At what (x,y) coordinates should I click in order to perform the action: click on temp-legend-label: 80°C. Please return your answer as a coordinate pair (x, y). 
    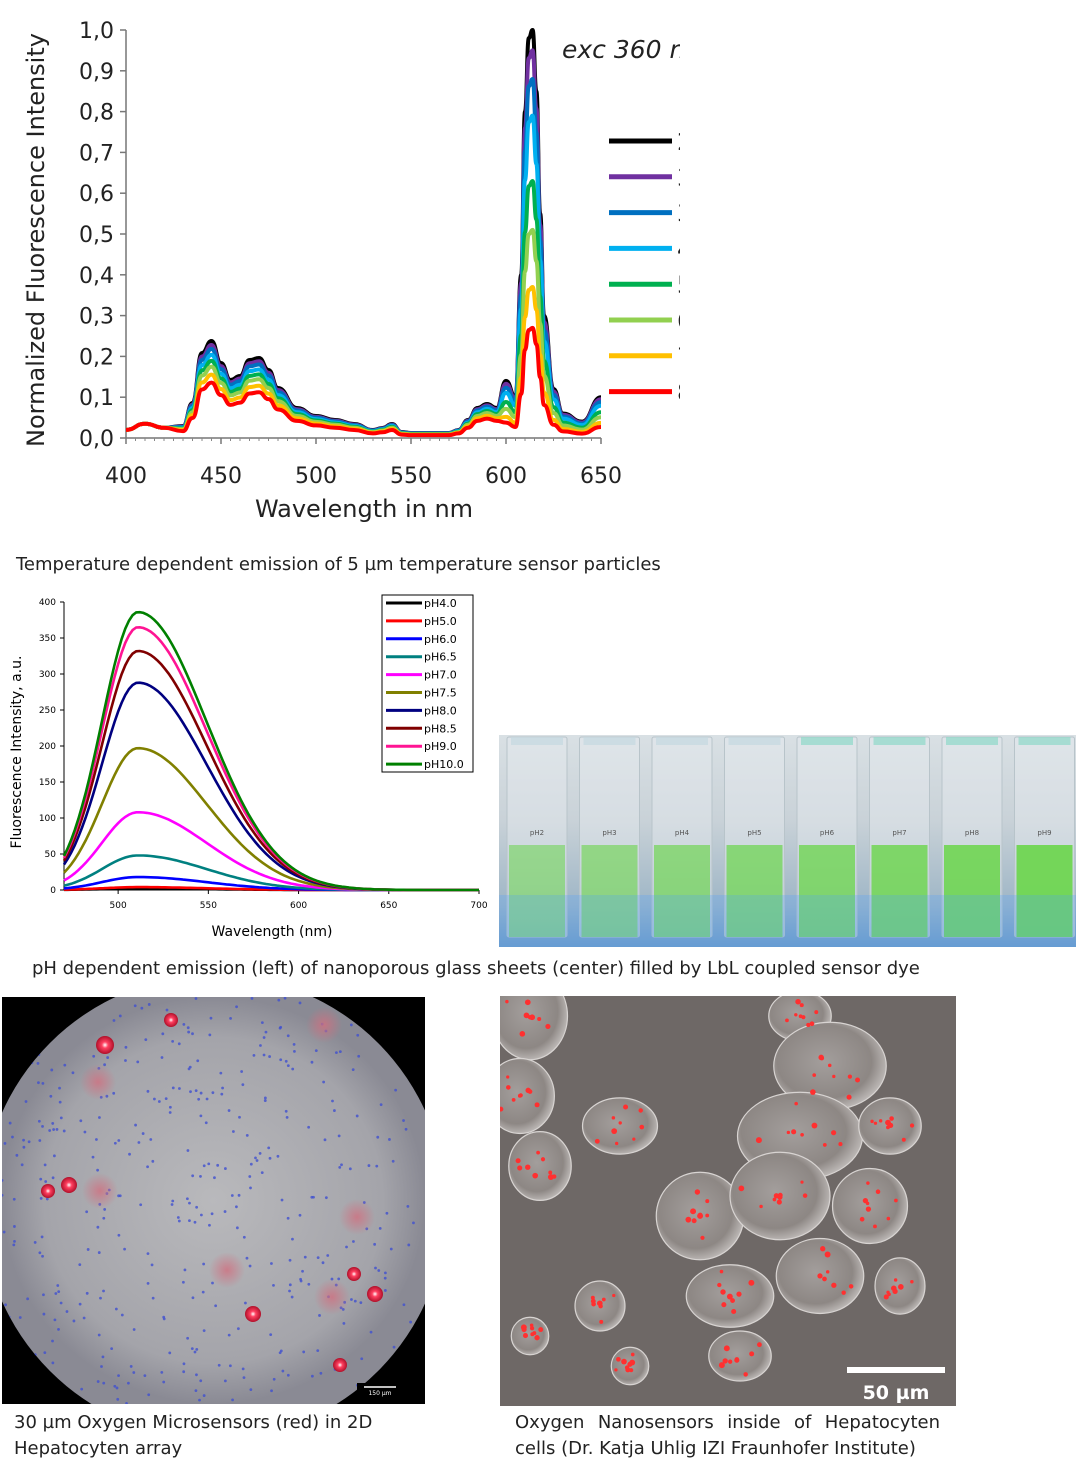
    Looking at the image, I should click on (678, 393).